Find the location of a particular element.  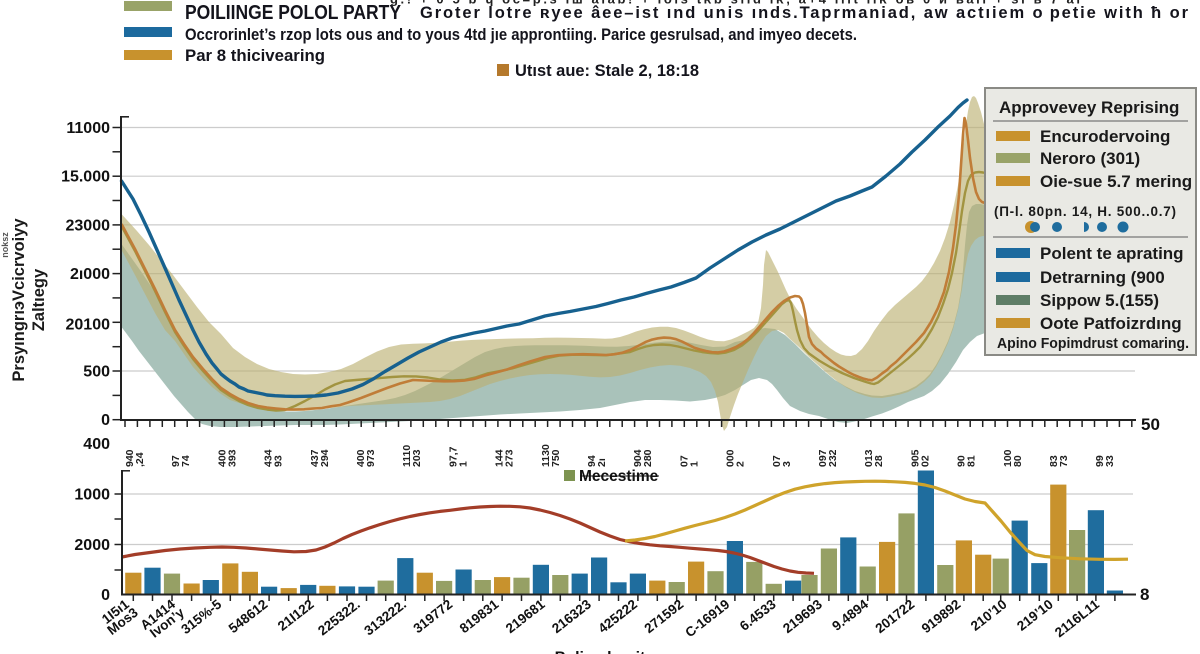

svg-text: 33 is located at coordinates (1110, 461).